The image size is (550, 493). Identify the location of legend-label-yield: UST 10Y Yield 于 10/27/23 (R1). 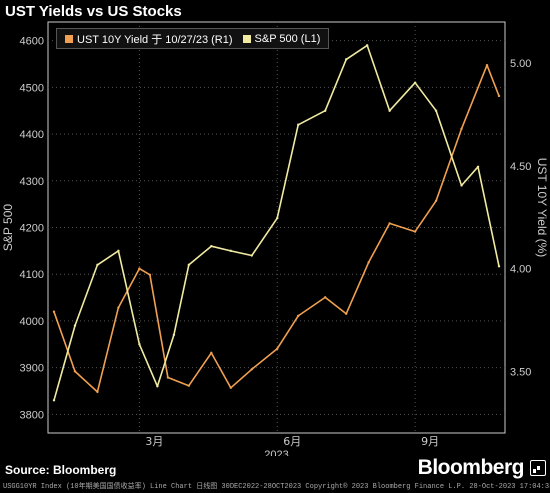
(155, 39).